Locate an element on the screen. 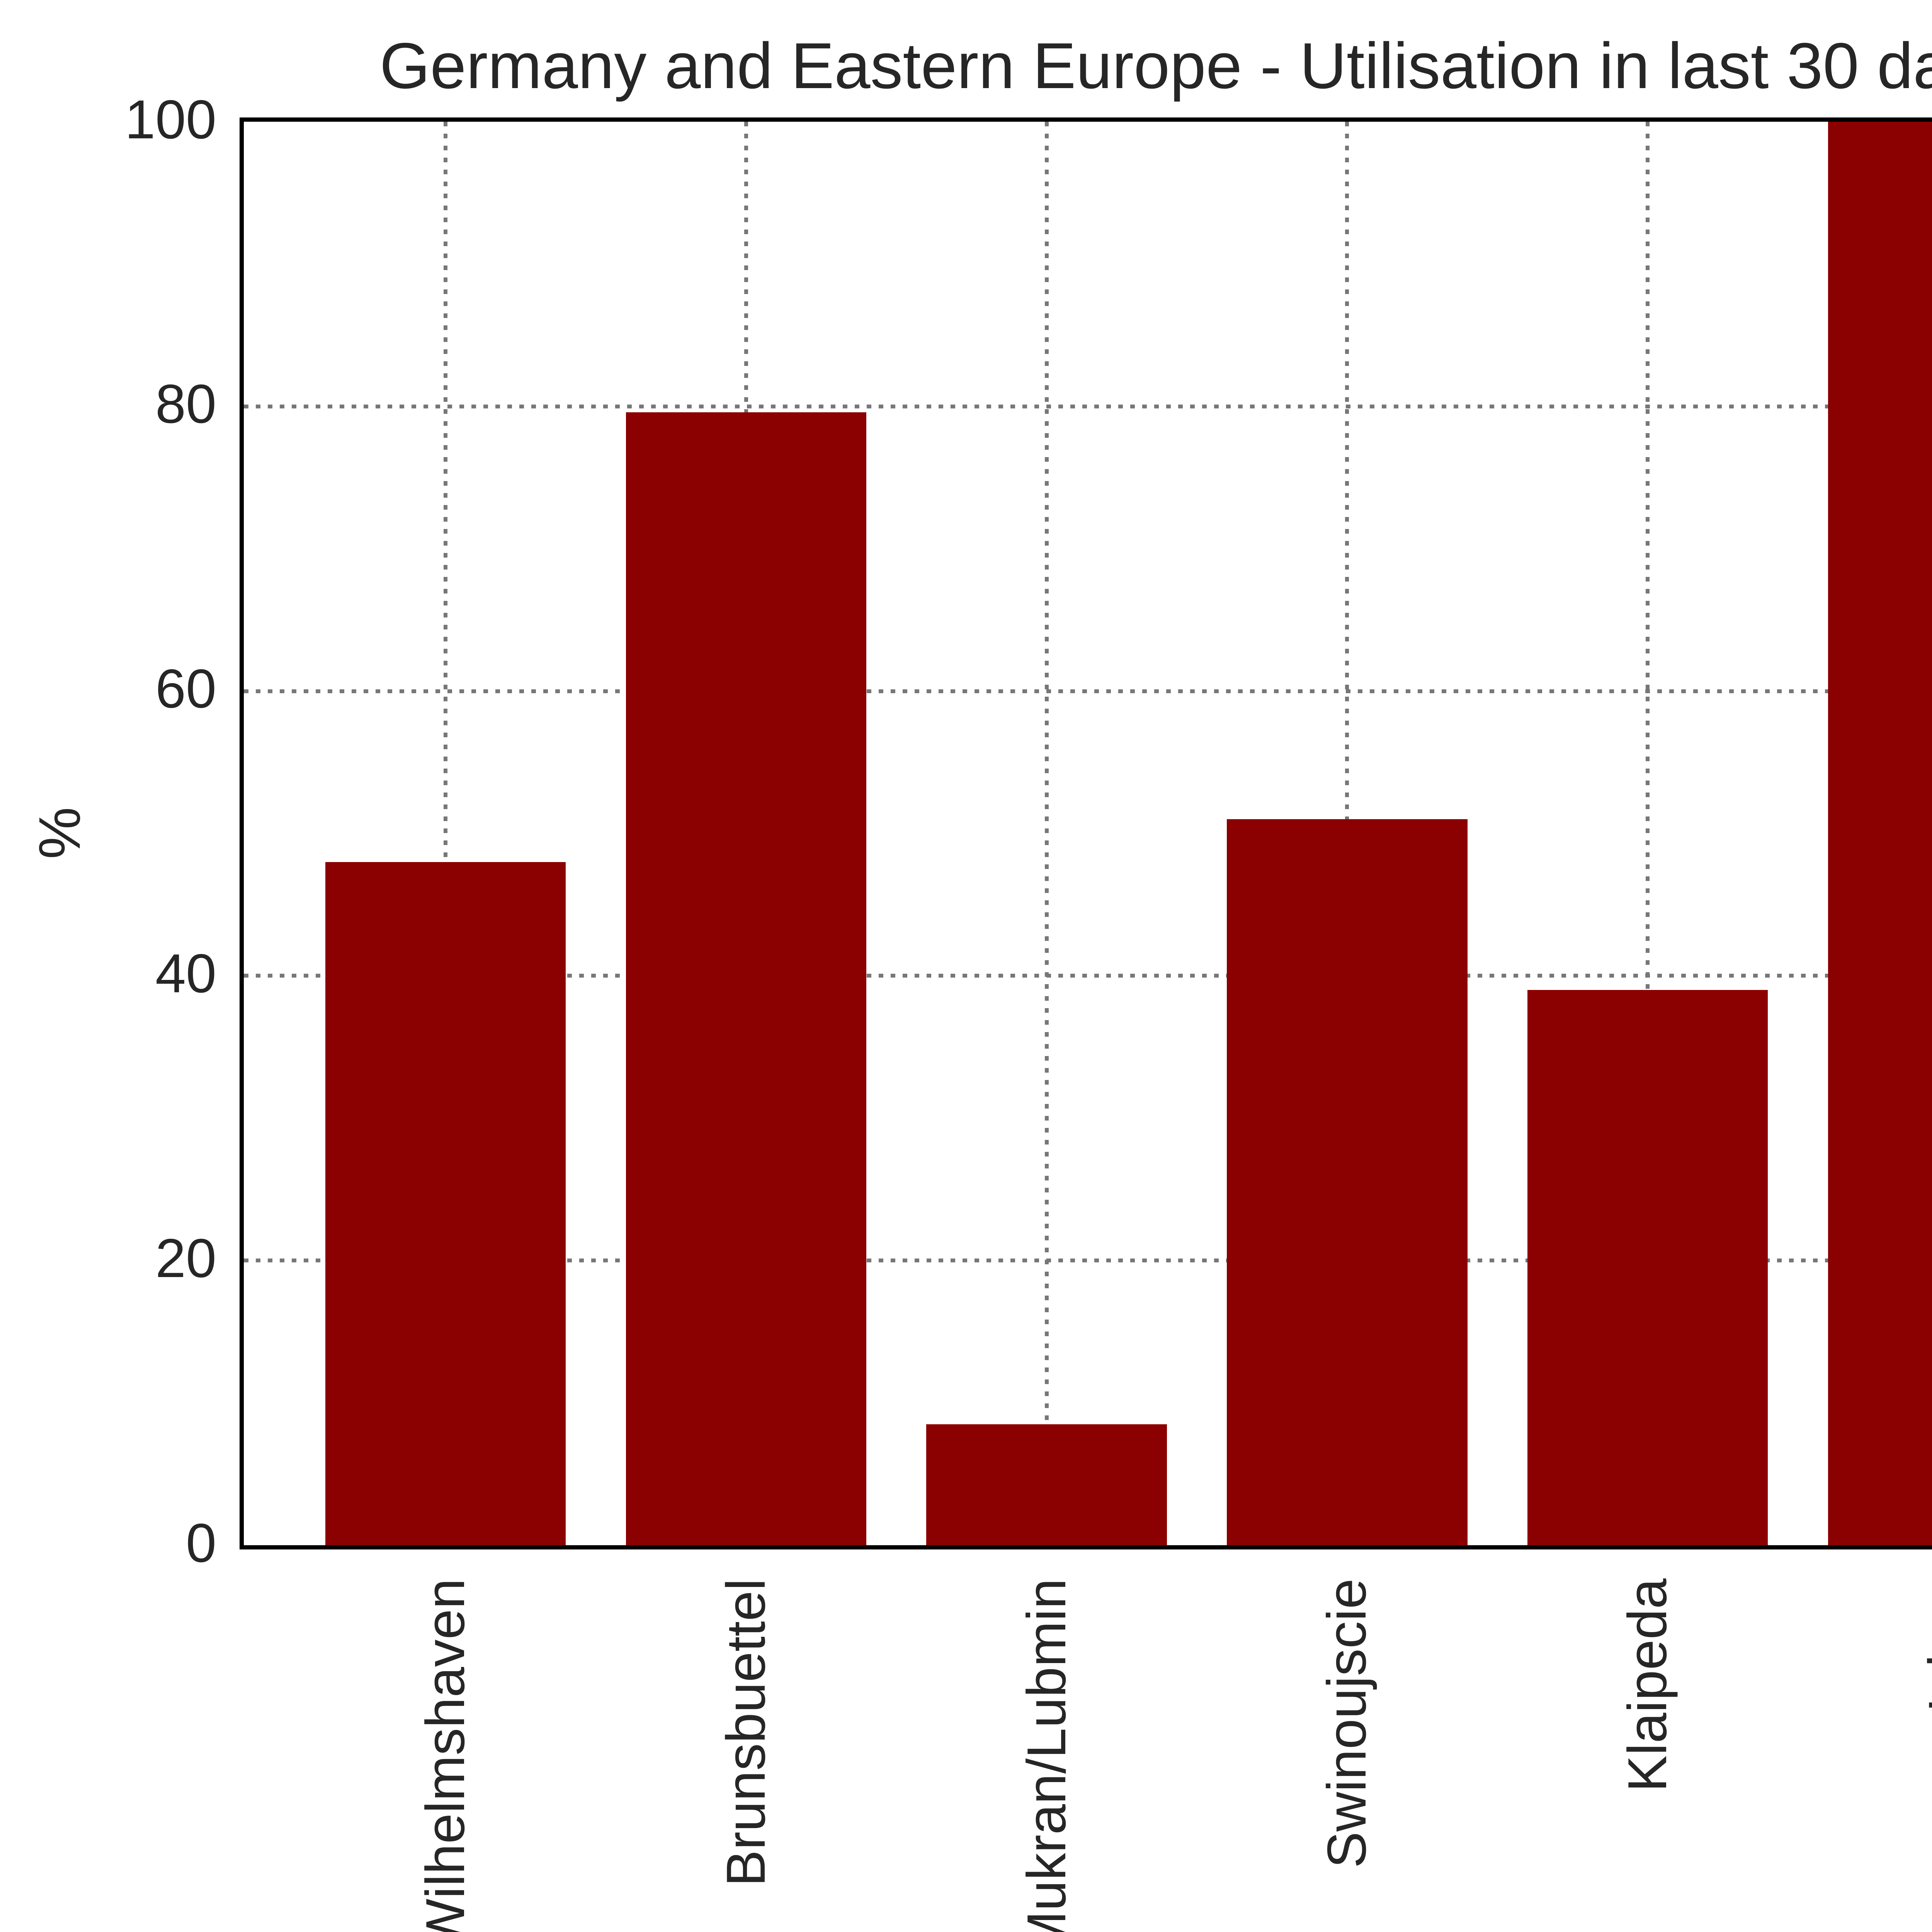 The image size is (1932, 1932). bar-mukran-lubmin is located at coordinates (1047, 1484).